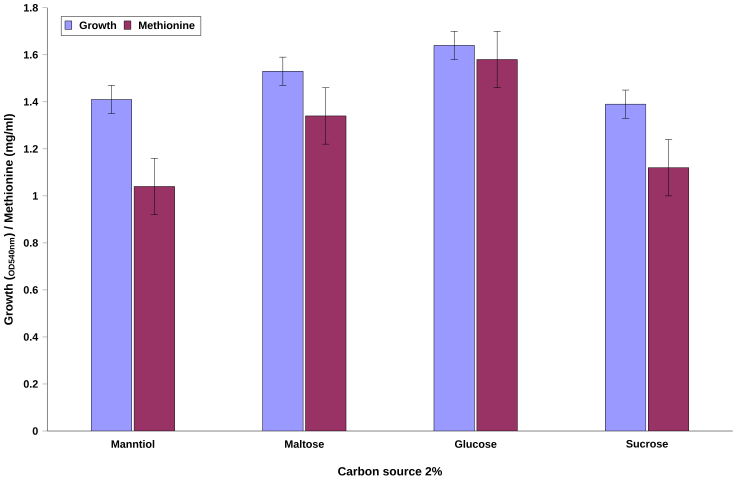 Image resolution: width=733 pixels, height=480 pixels. Describe the element at coordinates (31, 8) in the screenshot. I see `y-tick-label: 1.8` at that location.